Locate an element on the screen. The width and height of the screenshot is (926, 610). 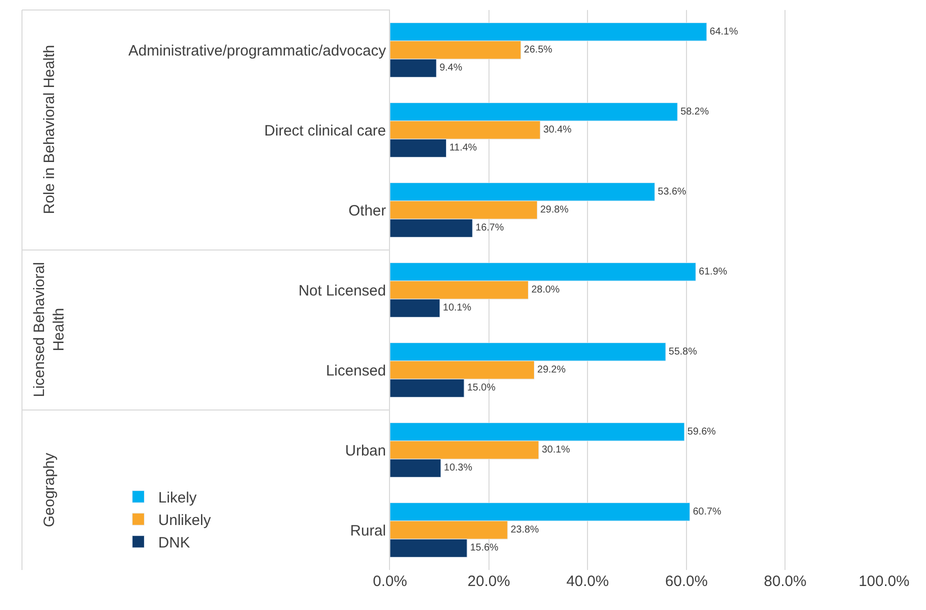
data-label: 15.6% is located at coordinates (484, 548).